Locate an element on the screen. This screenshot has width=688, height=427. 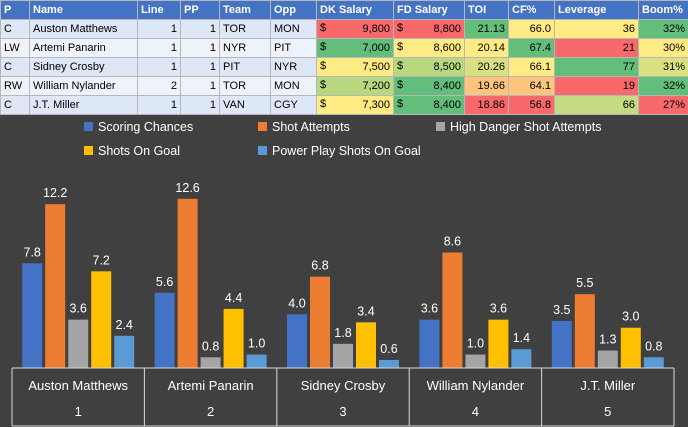
cell-opp: NYR is located at coordinates (293, 67).